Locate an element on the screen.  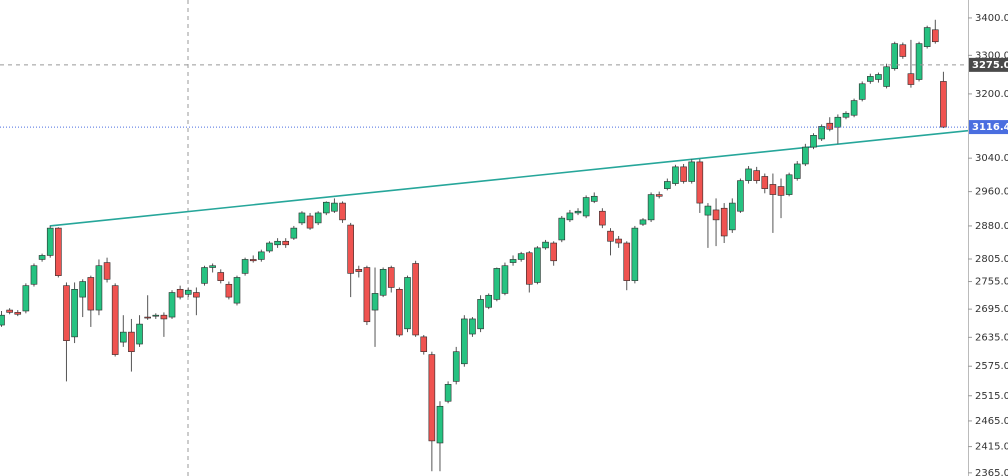
y-tick-label: 2515.00 is located at coordinates (991, 396).